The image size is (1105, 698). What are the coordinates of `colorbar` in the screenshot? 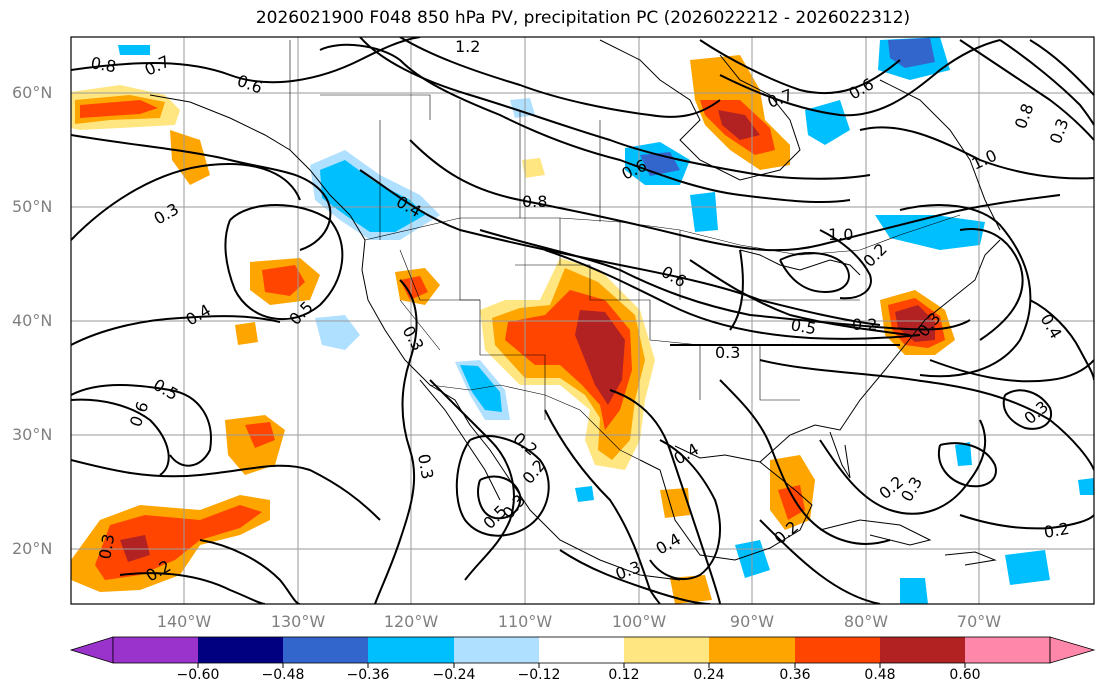 It's located at (582, 652).